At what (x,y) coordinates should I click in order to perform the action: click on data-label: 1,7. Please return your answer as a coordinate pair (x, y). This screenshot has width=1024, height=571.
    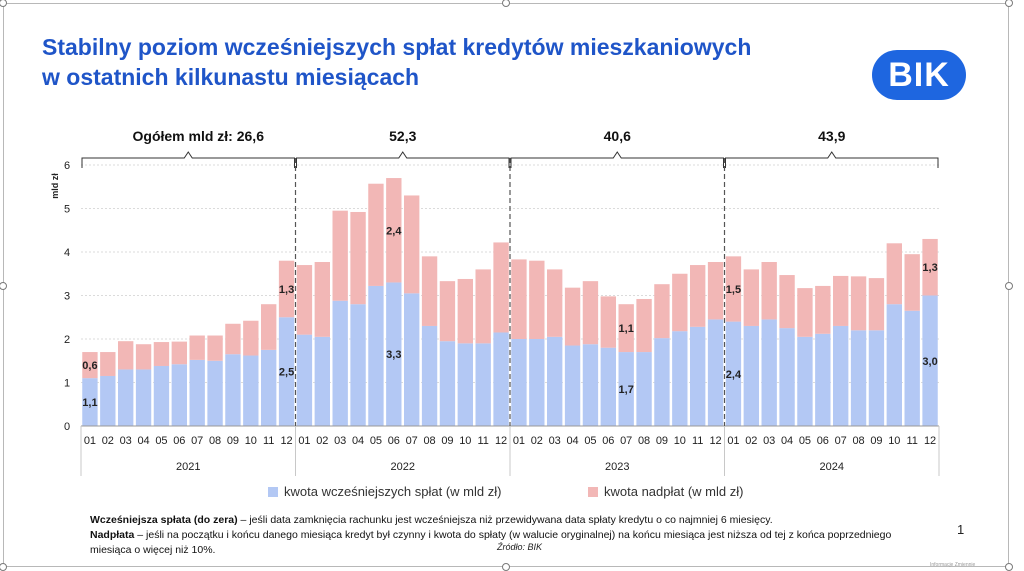
    Looking at the image, I should click on (626, 390).